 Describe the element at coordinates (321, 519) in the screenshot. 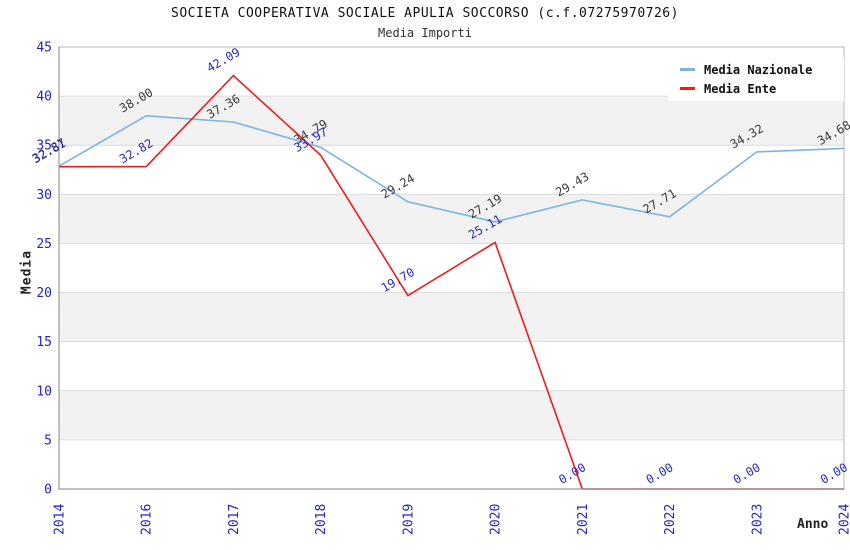

I see `x-tick-label: 2018` at that location.